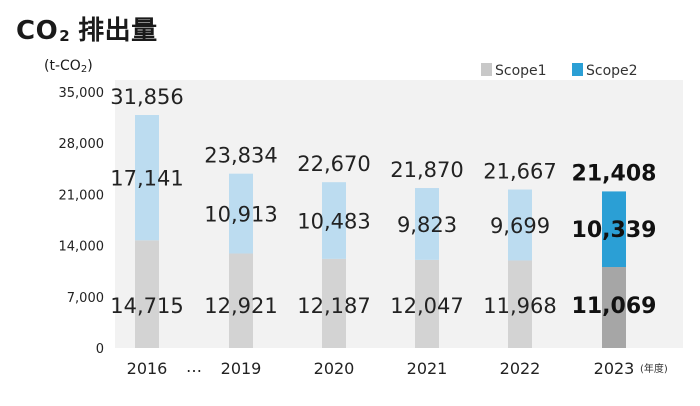  I want to click on y-tick-label: 7,000, so click(85, 298).